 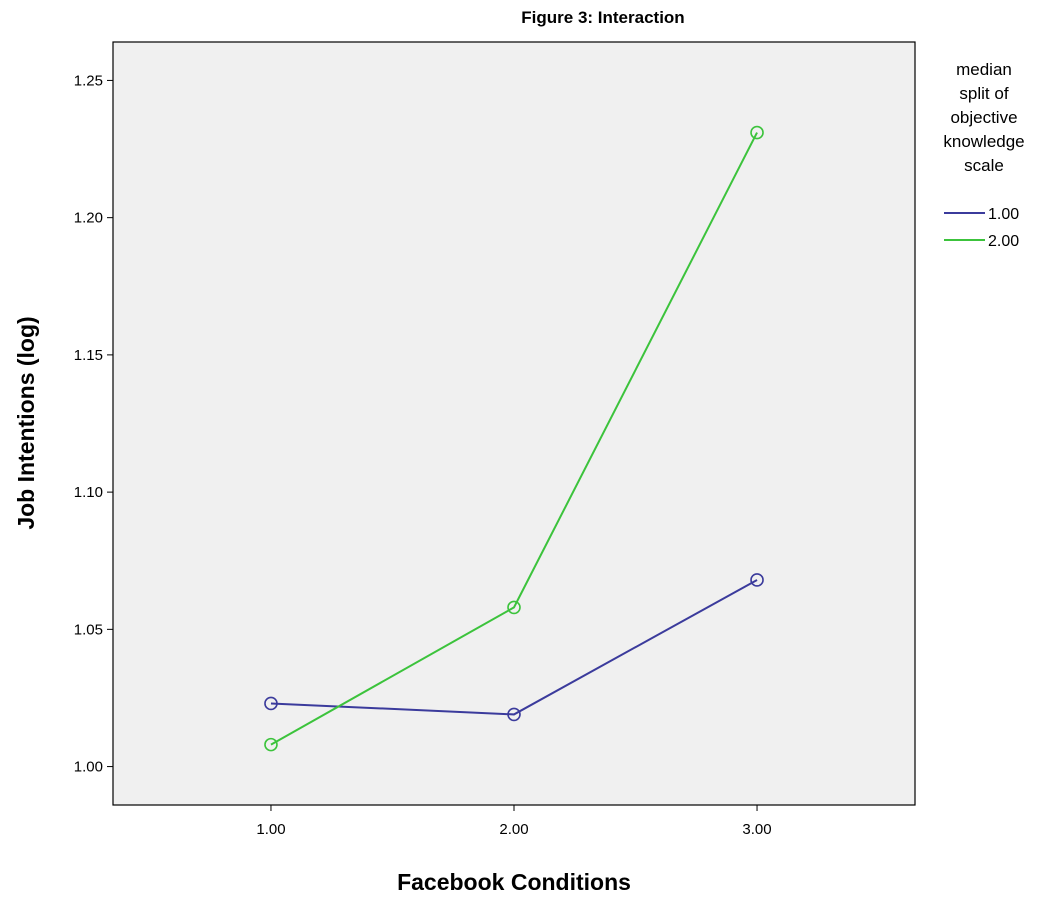 What do you see at coordinates (88, 80) in the screenshot?
I see `y-tick-label: 1.25` at bounding box center [88, 80].